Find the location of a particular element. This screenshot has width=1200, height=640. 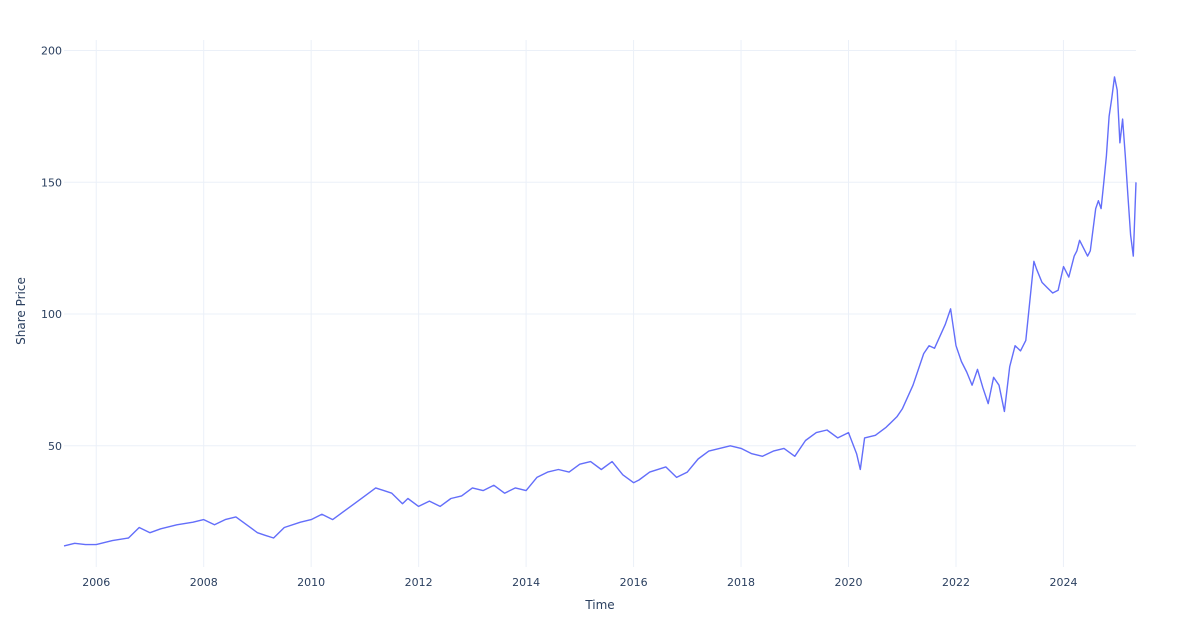

x-tick-label: 2024 is located at coordinates (1063, 582).